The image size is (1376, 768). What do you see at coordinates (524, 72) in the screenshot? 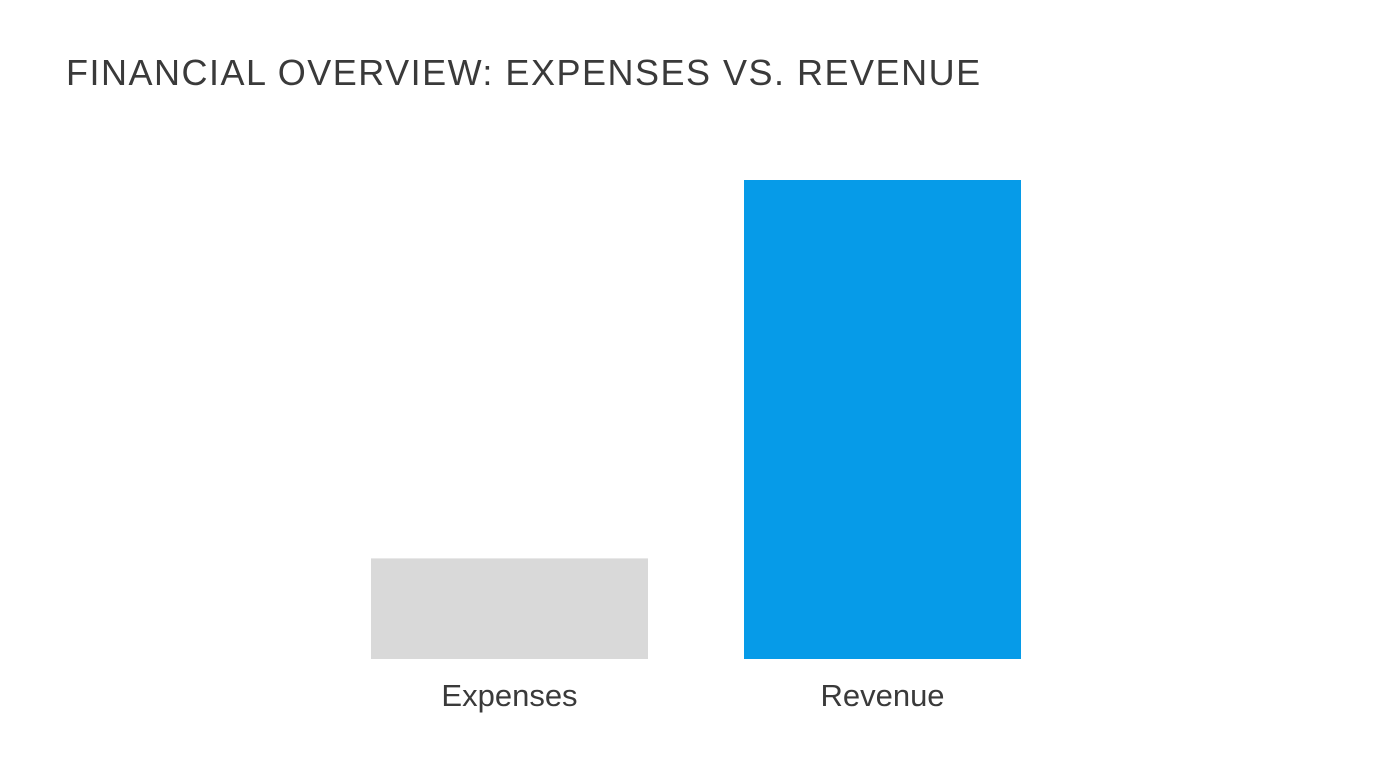
I see `chart-title: FINANCIAL OVERVIEW: EXPENSES VS. REVENUE` at bounding box center [524, 72].